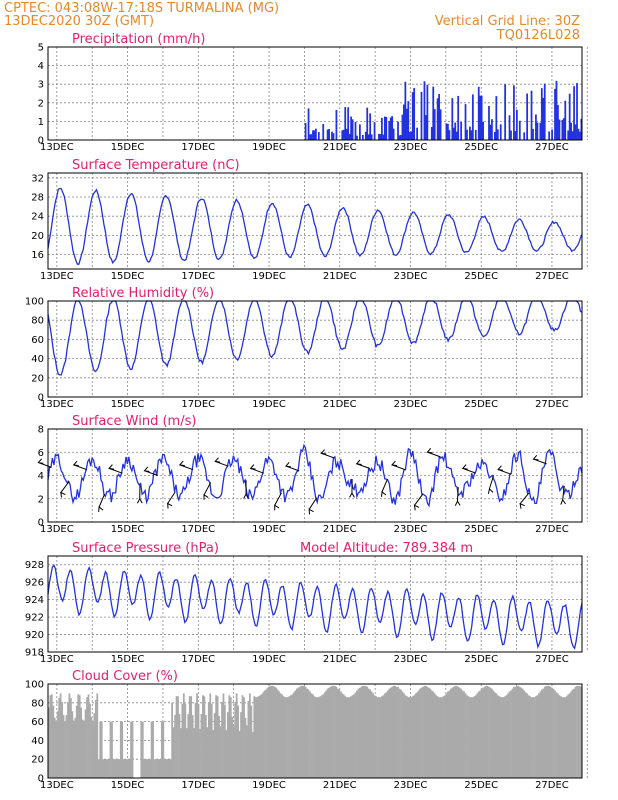  What do you see at coordinates (37, 178) in the screenshot?
I see `y-tick-label: 32` at bounding box center [37, 178].